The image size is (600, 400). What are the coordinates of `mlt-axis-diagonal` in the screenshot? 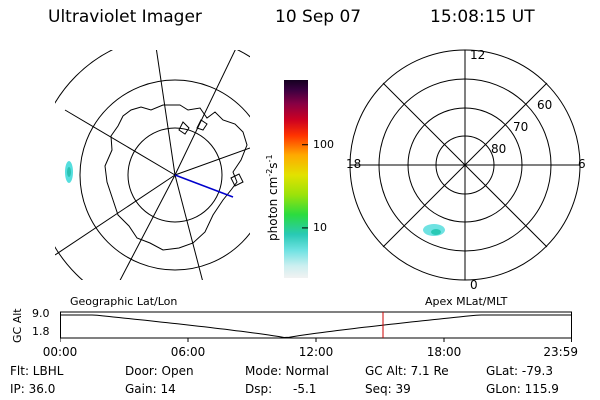 It's located at (465, 165).